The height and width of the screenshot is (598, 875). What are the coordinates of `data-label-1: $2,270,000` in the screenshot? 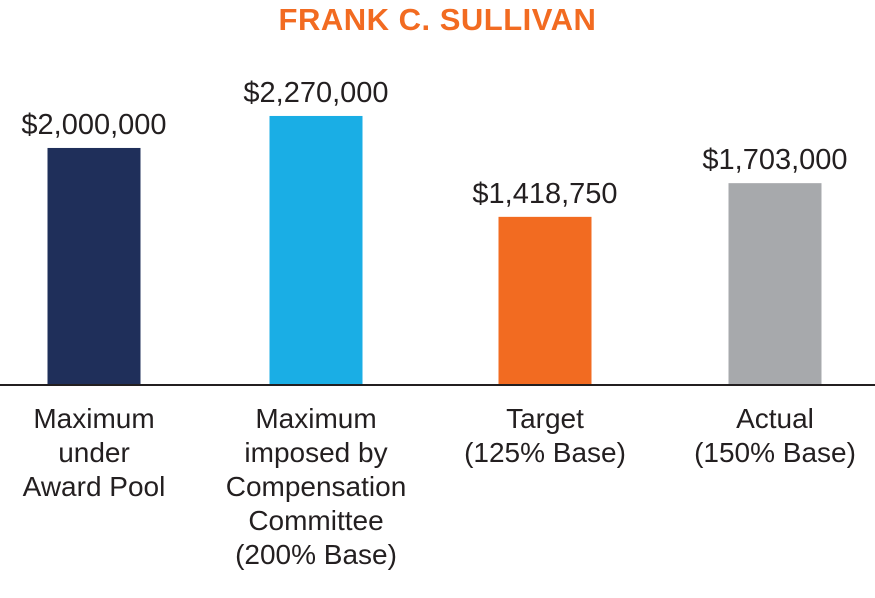 It's located at (315, 93).